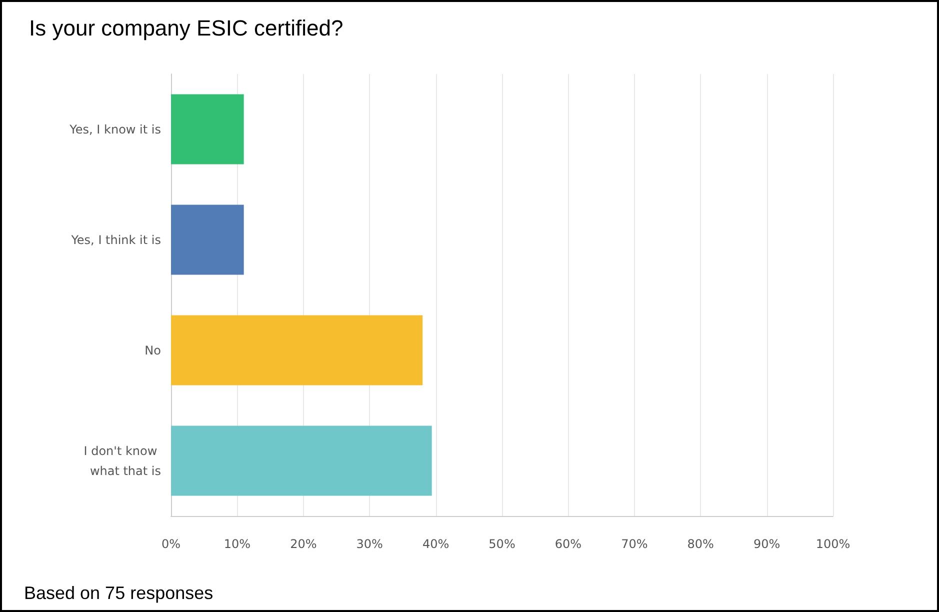 The image size is (939, 612). What do you see at coordinates (634, 544) in the screenshot?
I see `x-tick-label: 70%` at bounding box center [634, 544].